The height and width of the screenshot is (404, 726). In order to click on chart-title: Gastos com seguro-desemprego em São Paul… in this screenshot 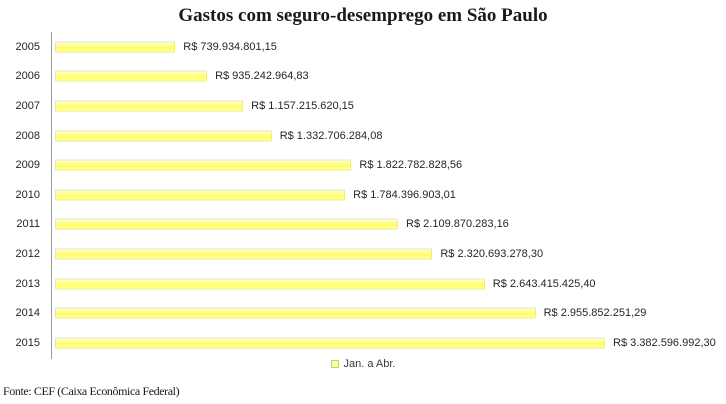, I will do `click(363, 15)`.